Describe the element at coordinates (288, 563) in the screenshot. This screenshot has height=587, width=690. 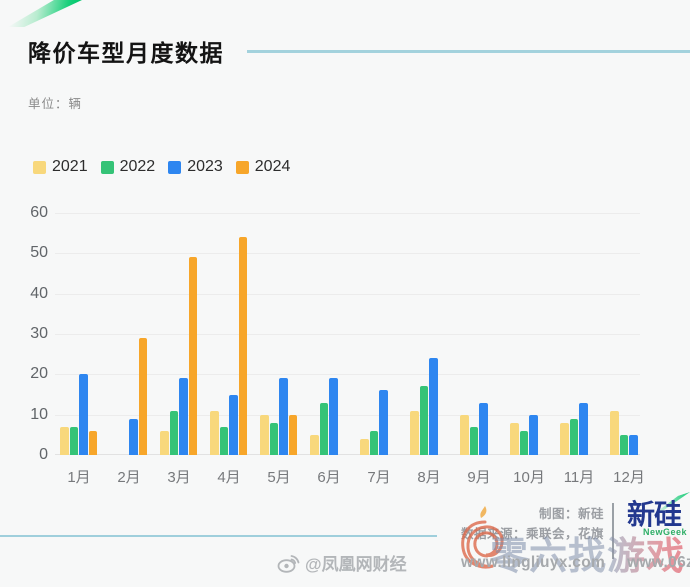
I see `weibo-icon` at that location.